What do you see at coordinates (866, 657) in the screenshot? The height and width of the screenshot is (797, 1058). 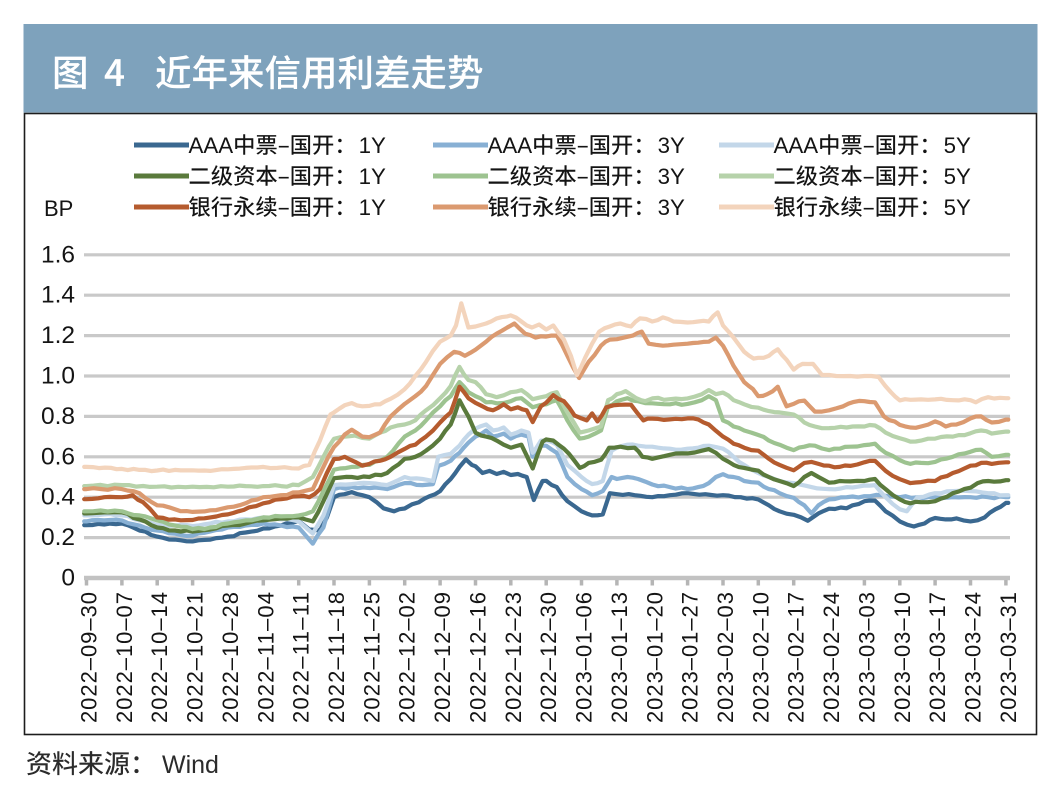 I see `svg-text: 2023–03–03` at bounding box center [866, 657].